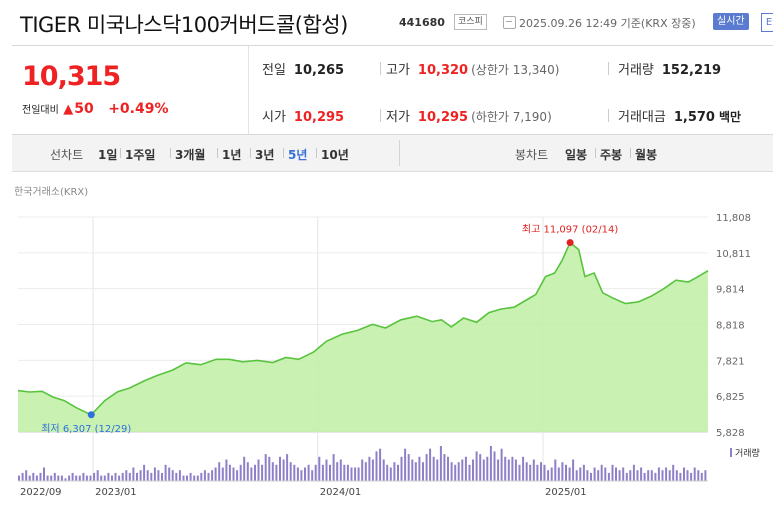 The width and height of the screenshot is (773, 511). What do you see at coordinates (67, 155) in the screenshot?
I see `line-chart-label: 선차트` at bounding box center [67, 155].